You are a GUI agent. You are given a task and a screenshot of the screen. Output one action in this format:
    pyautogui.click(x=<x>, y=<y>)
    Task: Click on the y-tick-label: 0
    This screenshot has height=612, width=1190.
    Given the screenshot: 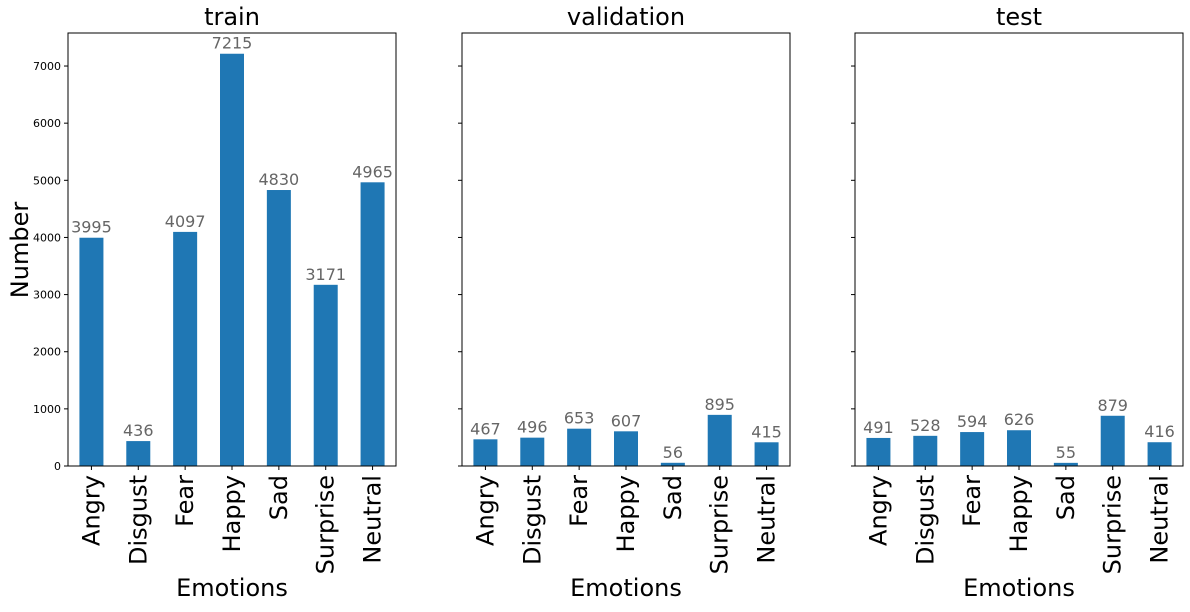 What is the action you would take?
    pyautogui.click(x=57, y=466)
    